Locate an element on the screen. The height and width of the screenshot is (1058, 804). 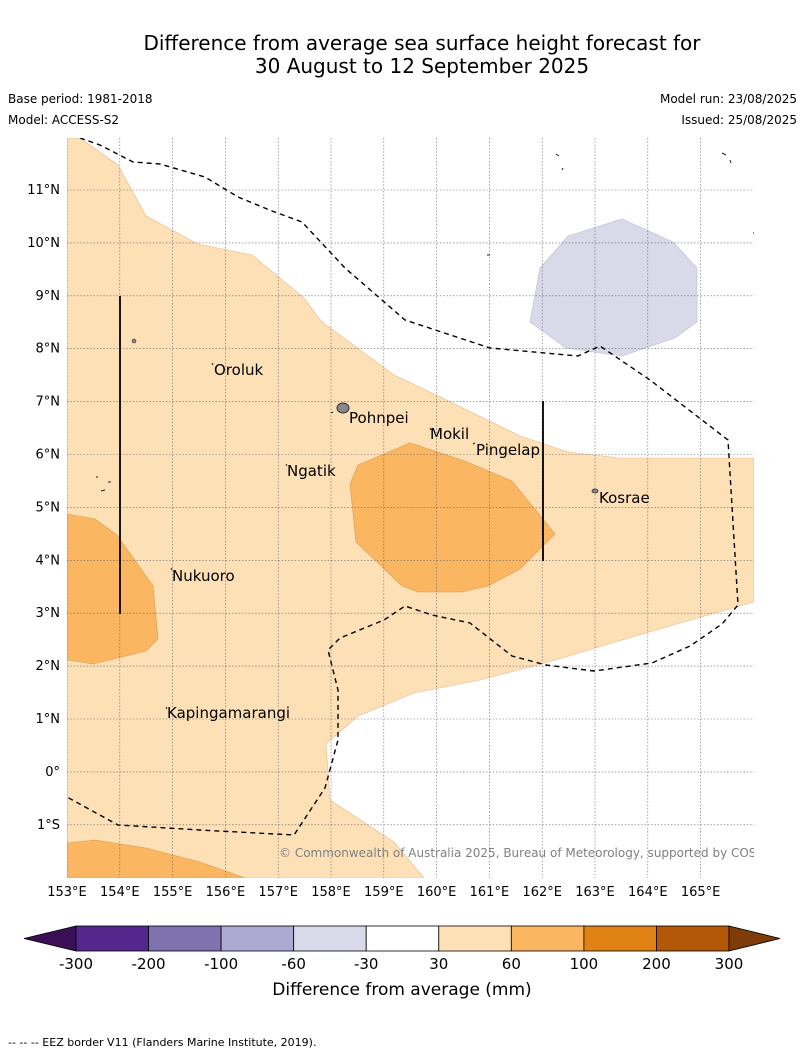
model-name: Model: ACCESS-S2 is located at coordinates (64, 120).